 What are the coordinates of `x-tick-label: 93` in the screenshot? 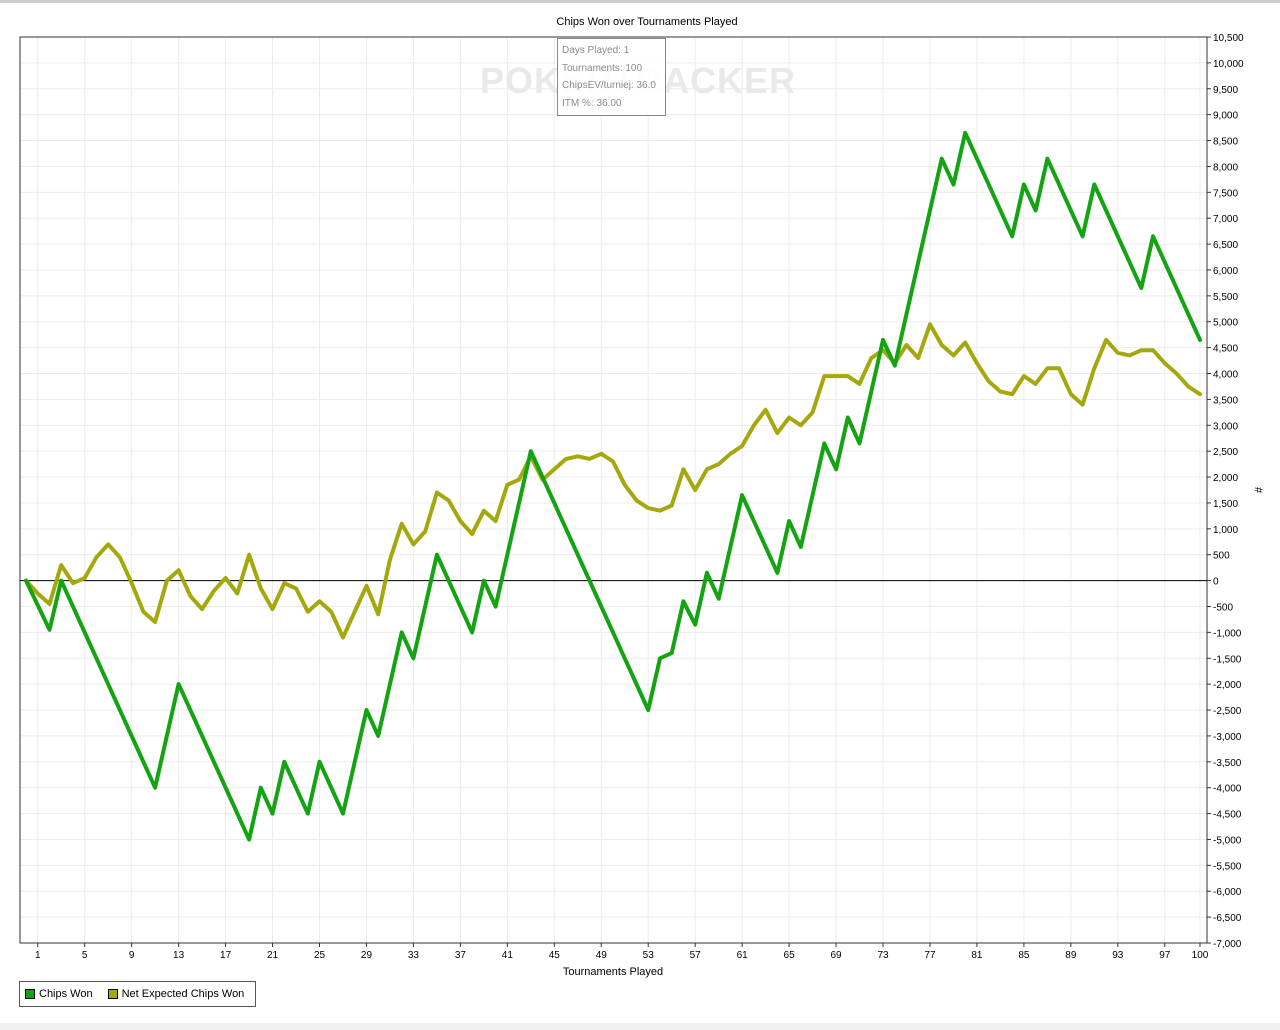 It's located at (1118, 955).